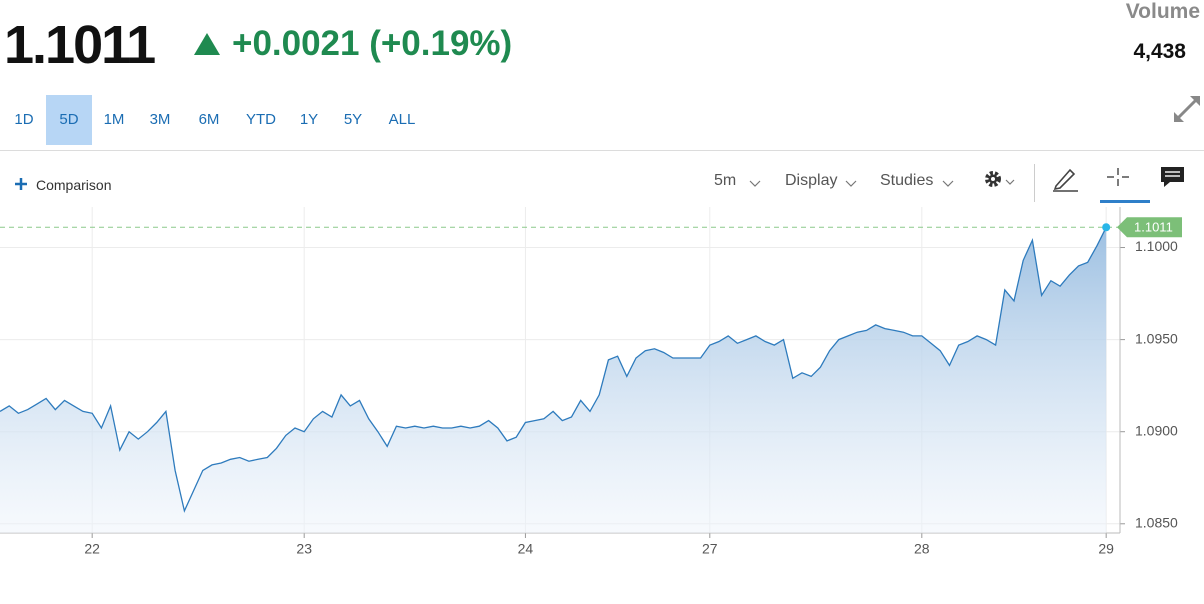 The image size is (1204, 604). What do you see at coordinates (309, 119) in the screenshot?
I see `range-button: 1Y` at bounding box center [309, 119].